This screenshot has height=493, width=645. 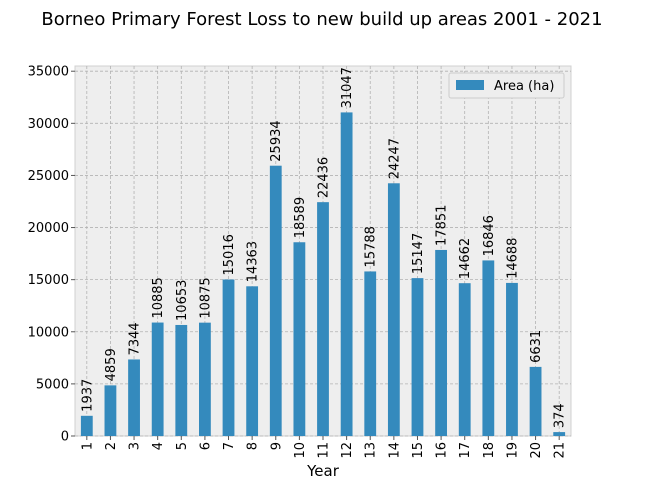 I want to click on x-tick-label: 15, so click(x=418, y=450).